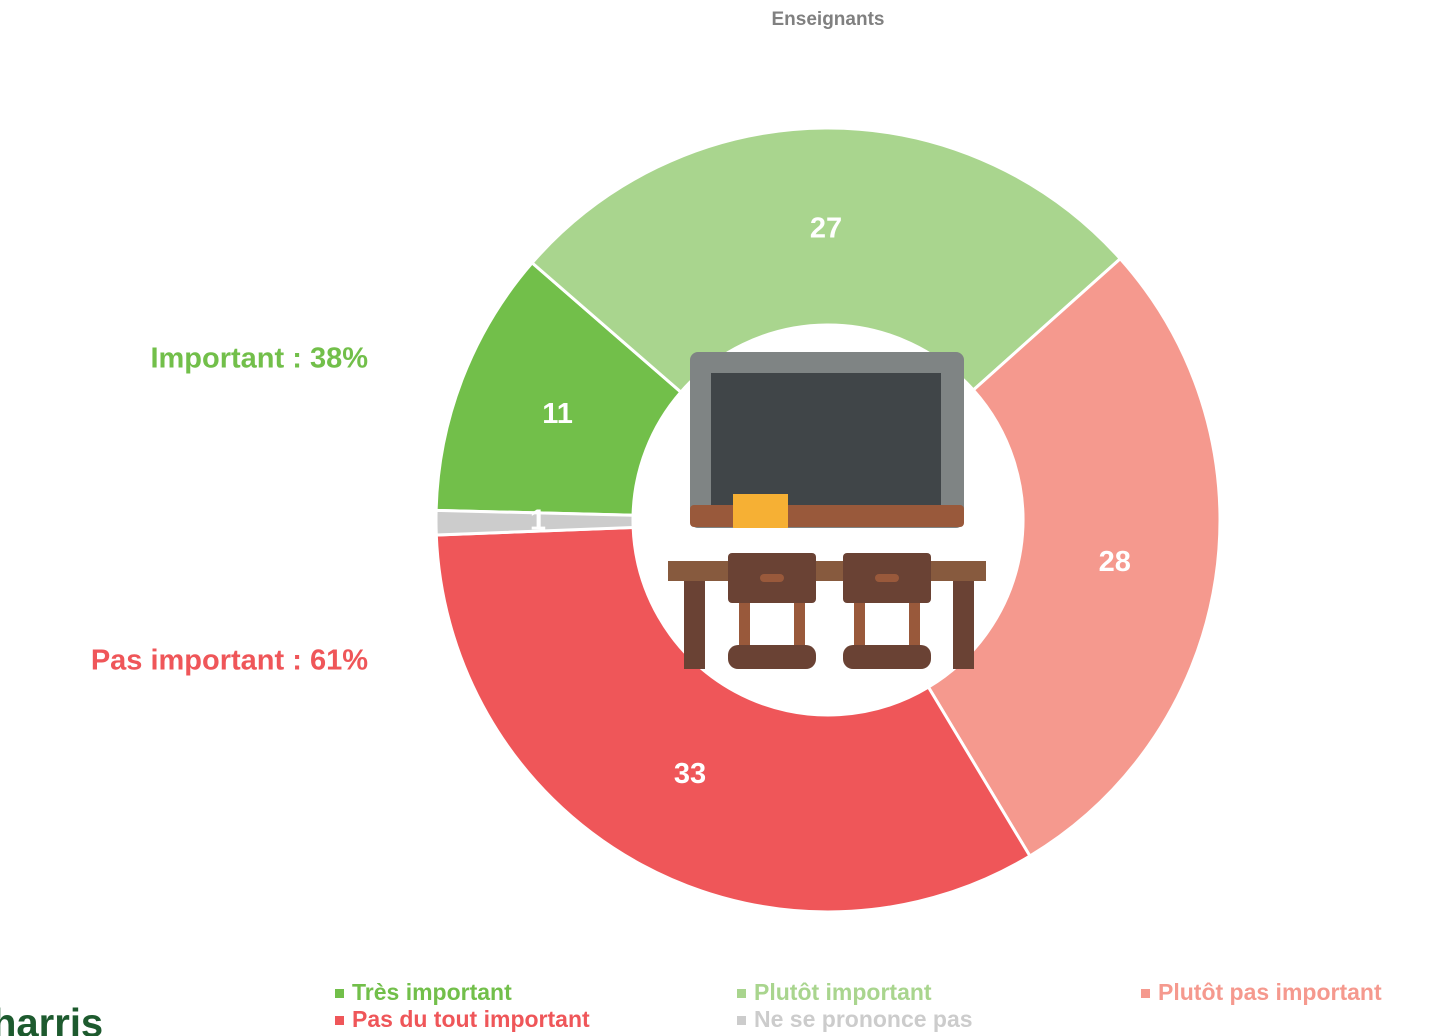  What do you see at coordinates (1115, 562) in the screenshot?
I see `data-label: 28` at bounding box center [1115, 562].